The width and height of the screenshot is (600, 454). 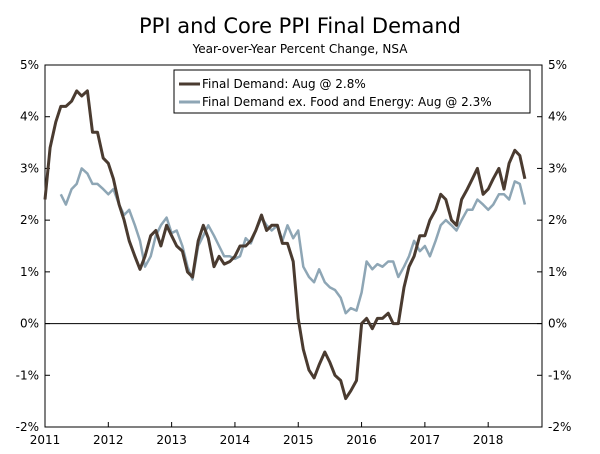 What do you see at coordinates (27, 427) in the screenshot?
I see `y-tick-label-left: -2%` at bounding box center [27, 427].